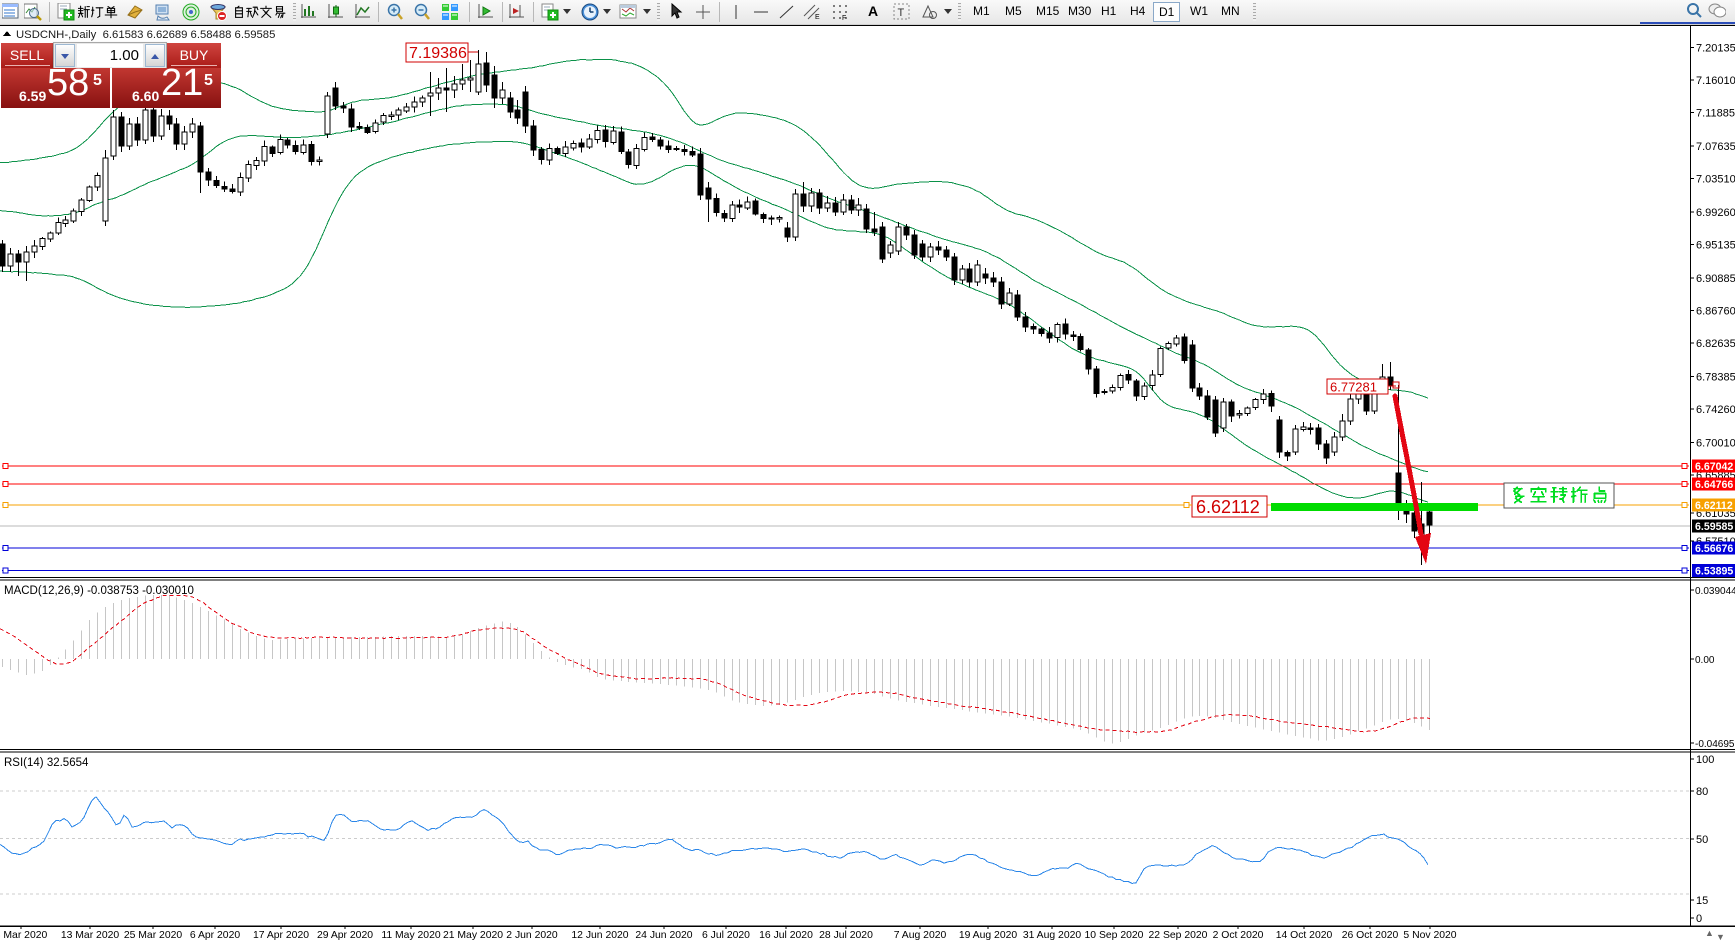  What do you see at coordinates (663, 935) in the screenshot?
I see `svg-text: 24 Jun 2020` at bounding box center [663, 935].